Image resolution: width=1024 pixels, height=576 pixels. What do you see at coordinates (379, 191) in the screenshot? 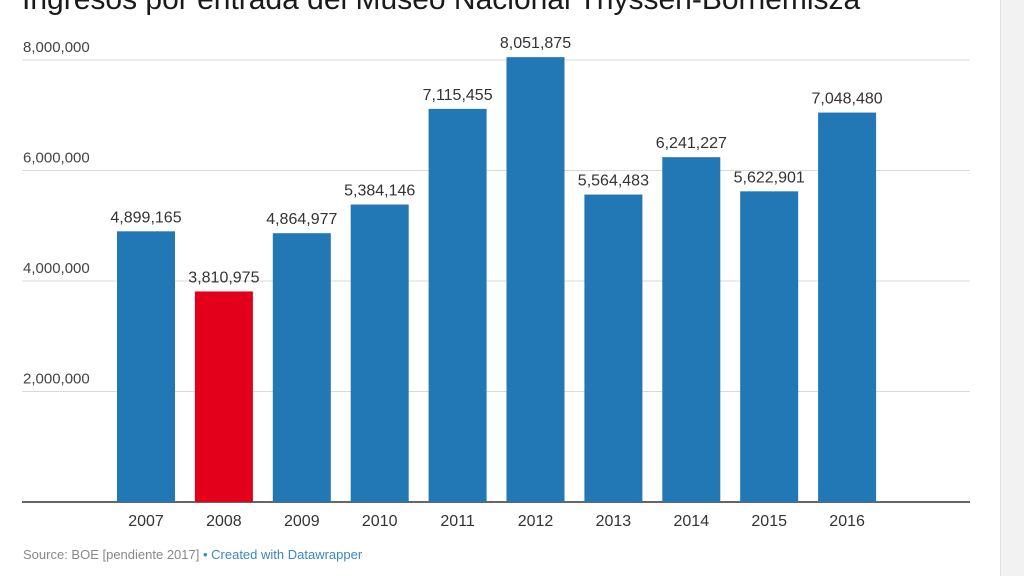
I see `data-label-2010: 5,384,146` at bounding box center [379, 191].